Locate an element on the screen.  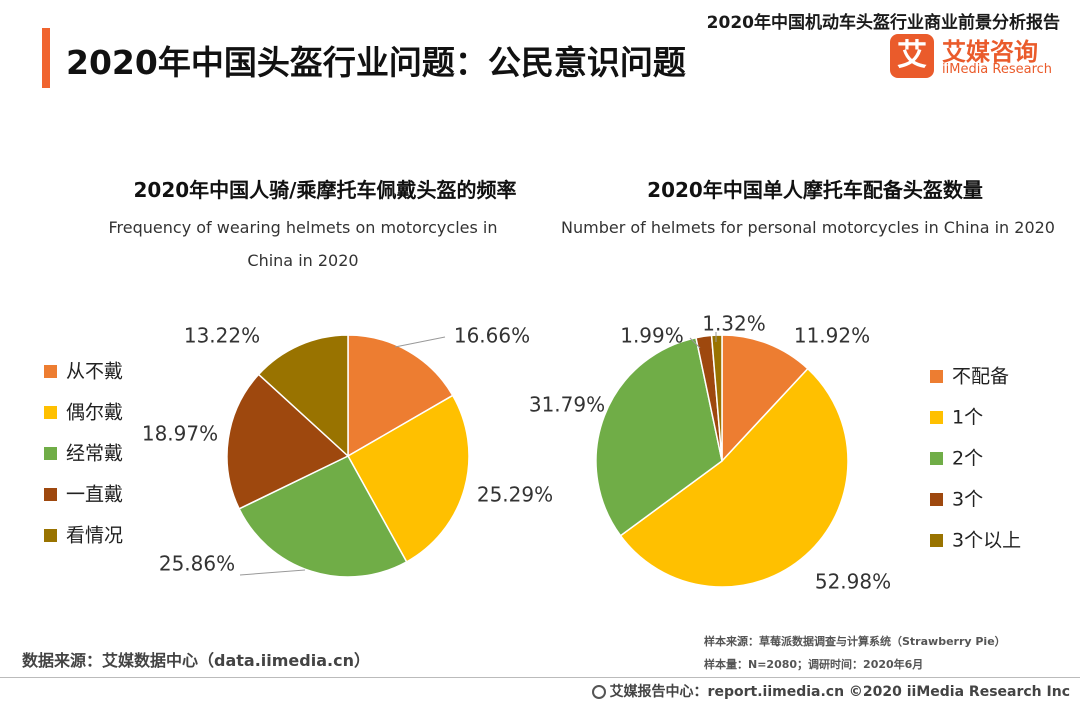
chart-1-legend-label-5: 看情况 is located at coordinates (94, 536).